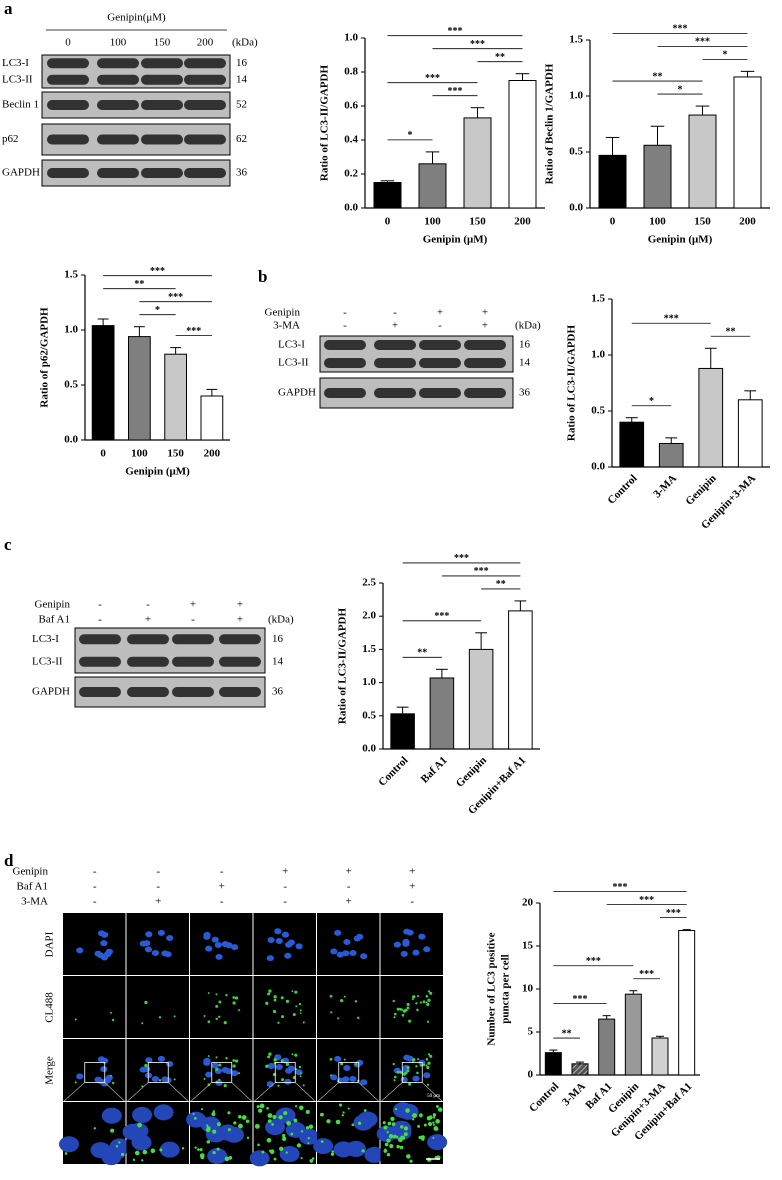 Image resolution: width=782 pixels, height=1180 pixels. I want to click on protein-label: LC3-II, so click(47, 661).